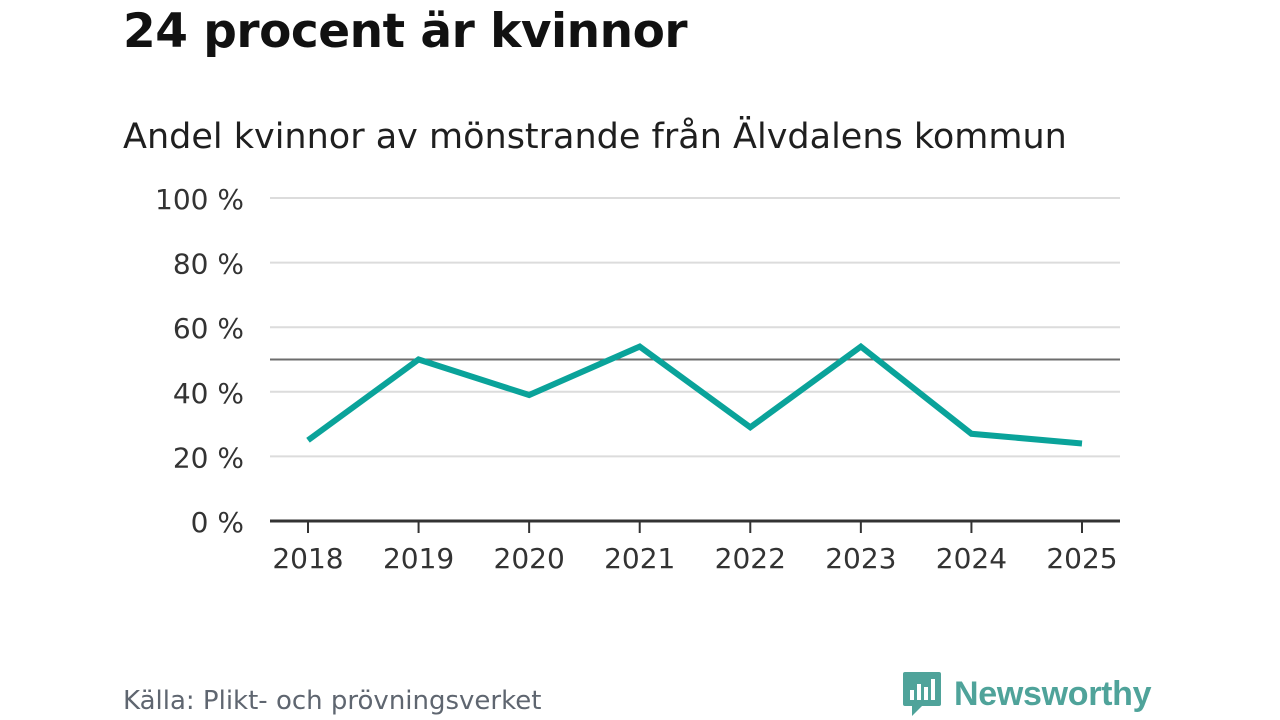 Image resolution: width=1280 pixels, height=720 pixels. I want to click on x-tick-label: 2021, so click(639, 558).